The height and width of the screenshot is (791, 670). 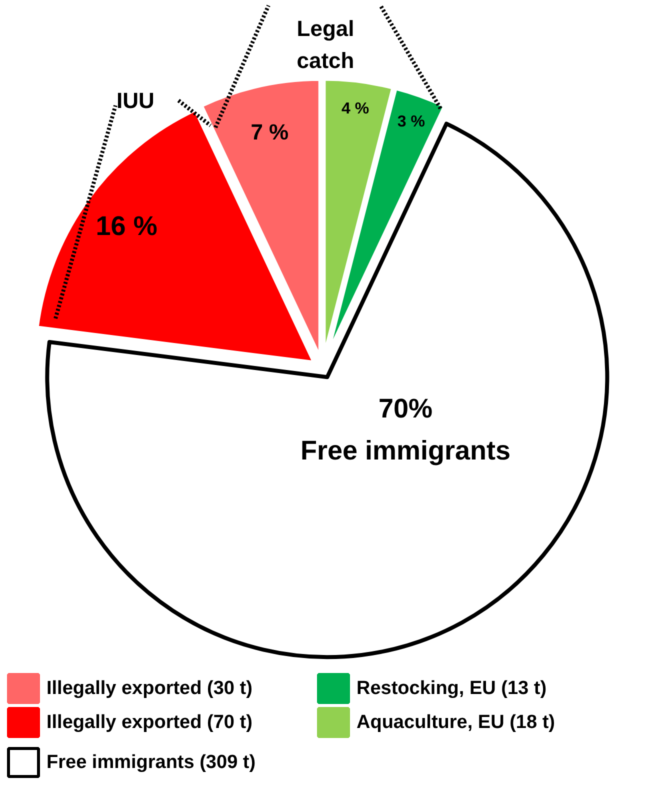 What do you see at coordinates (405, 409) in the screenshot?
I see `data-label: 70%` at bounding box center [405, 409].